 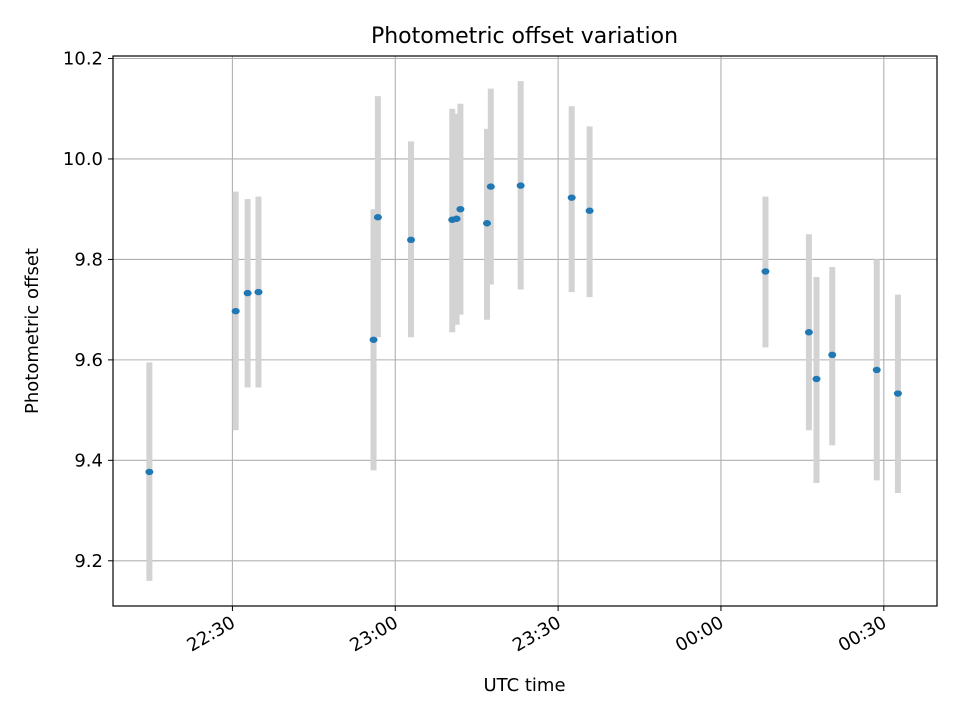 I want to click on y-tick-label: 9.2, so click(x=88, y=561).